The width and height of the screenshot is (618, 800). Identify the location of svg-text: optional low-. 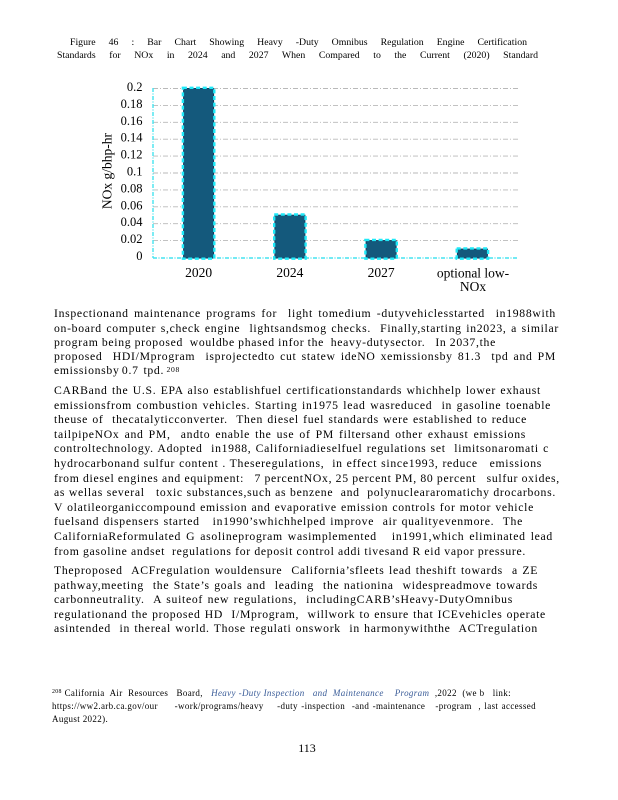
(473, 273).